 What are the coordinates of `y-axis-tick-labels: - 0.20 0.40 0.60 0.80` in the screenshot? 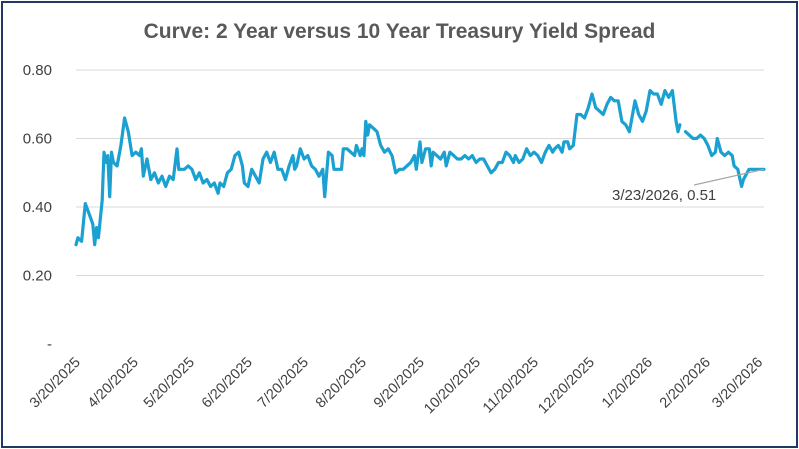 It's located at (37, 207).